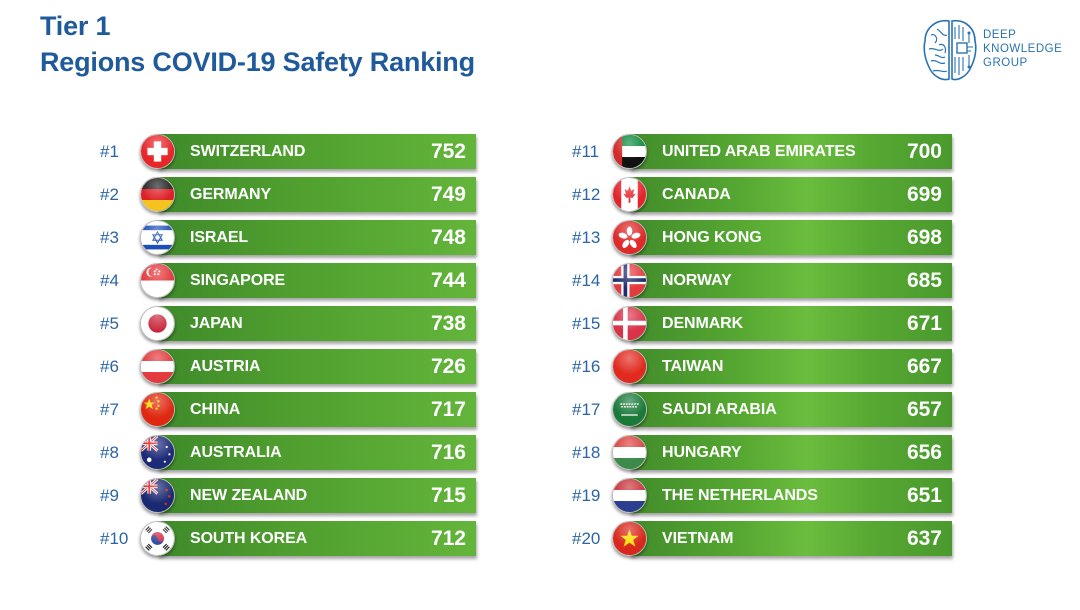 Image resolution: width=1080 pixels, height=610 pixels. What do you see at coordinates (317, 237) in the screenshot?
I see `score-bar: ISRAEL 748` at bounding box center [317, 237].